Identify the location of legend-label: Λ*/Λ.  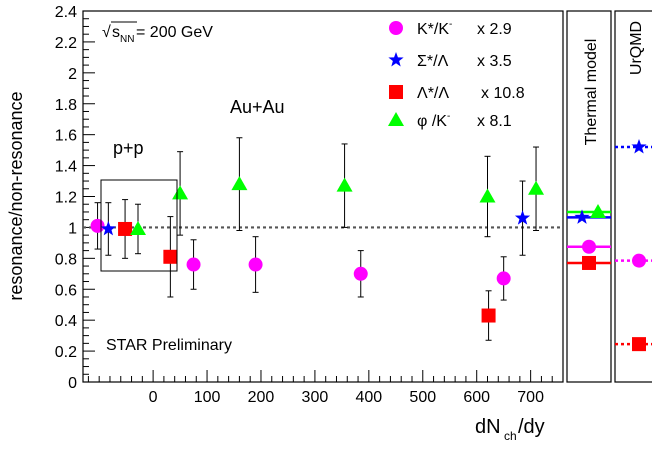
(433, 93).